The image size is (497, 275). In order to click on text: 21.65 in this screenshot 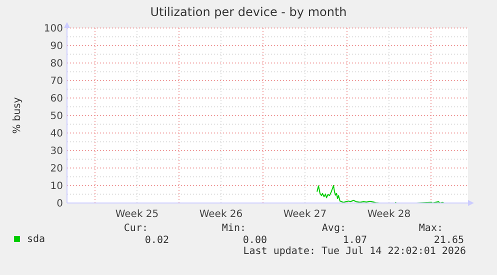, I will do `click(449, 240)`.